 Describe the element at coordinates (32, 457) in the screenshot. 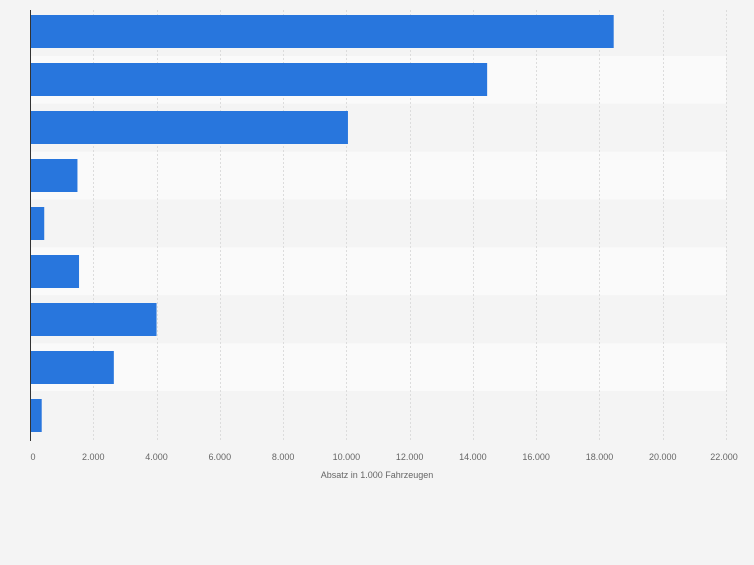

I see `x-tick-label-0: 0` at that location.